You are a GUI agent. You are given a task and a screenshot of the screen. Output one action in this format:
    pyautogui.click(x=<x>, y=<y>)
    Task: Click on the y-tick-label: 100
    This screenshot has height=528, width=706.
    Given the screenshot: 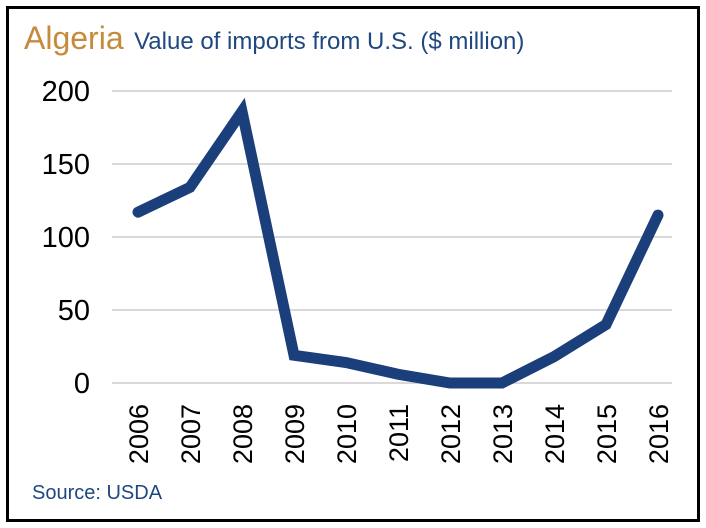 What is the action you would take?
    pyautogui.click(x=66, y=238)
    